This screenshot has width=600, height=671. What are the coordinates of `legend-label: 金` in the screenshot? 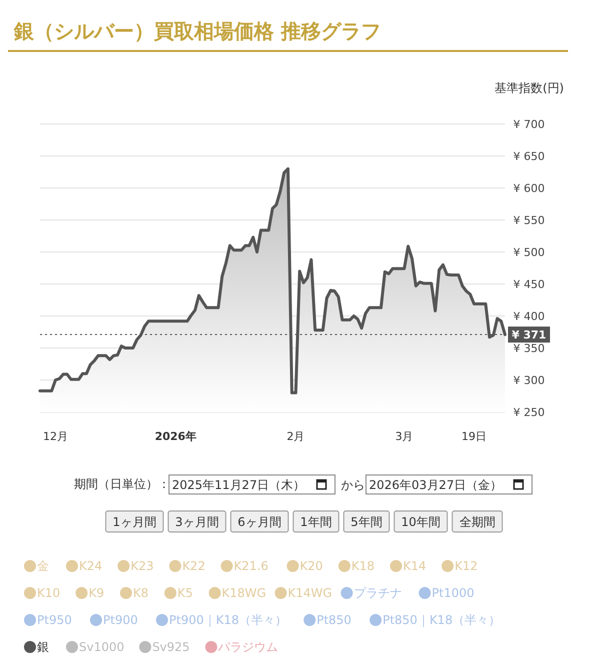 It's located at (43, 566).